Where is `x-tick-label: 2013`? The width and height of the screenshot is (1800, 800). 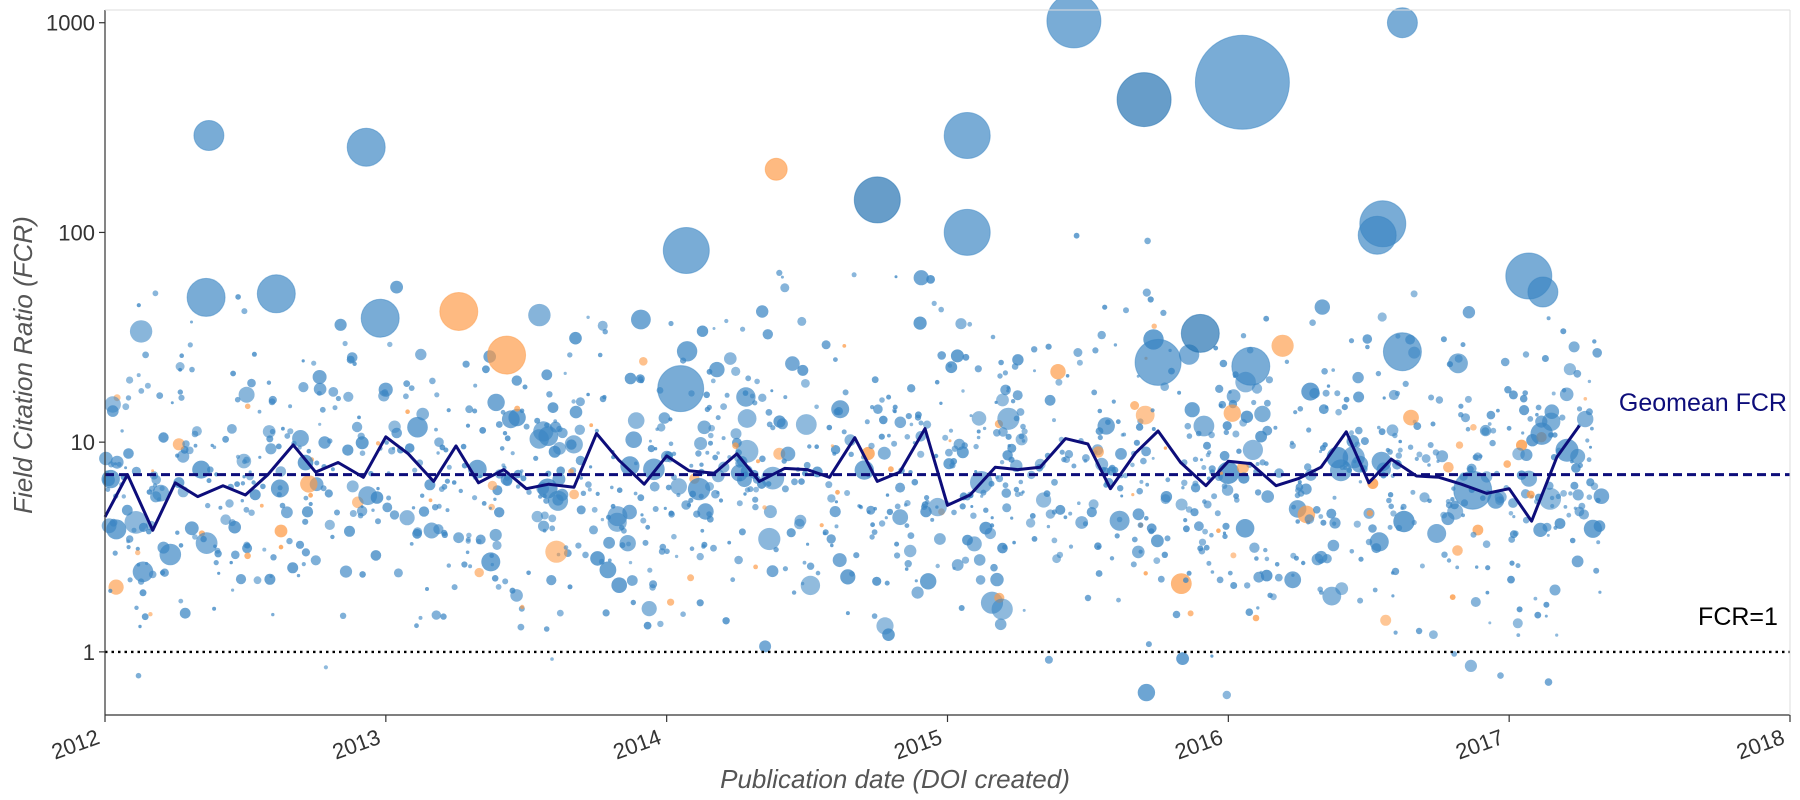 x-tick-label: 2013 is located at coordinates (356, 744).